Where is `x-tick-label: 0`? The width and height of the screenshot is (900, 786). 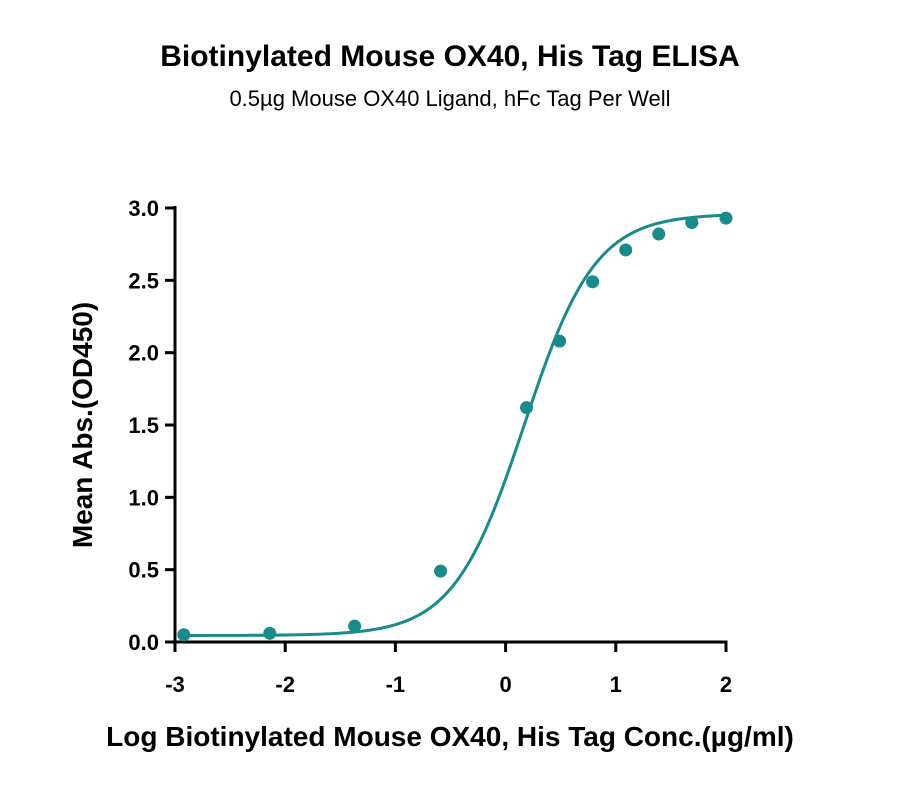
x-tick-label: 0 is located at coordinates (505, 684).